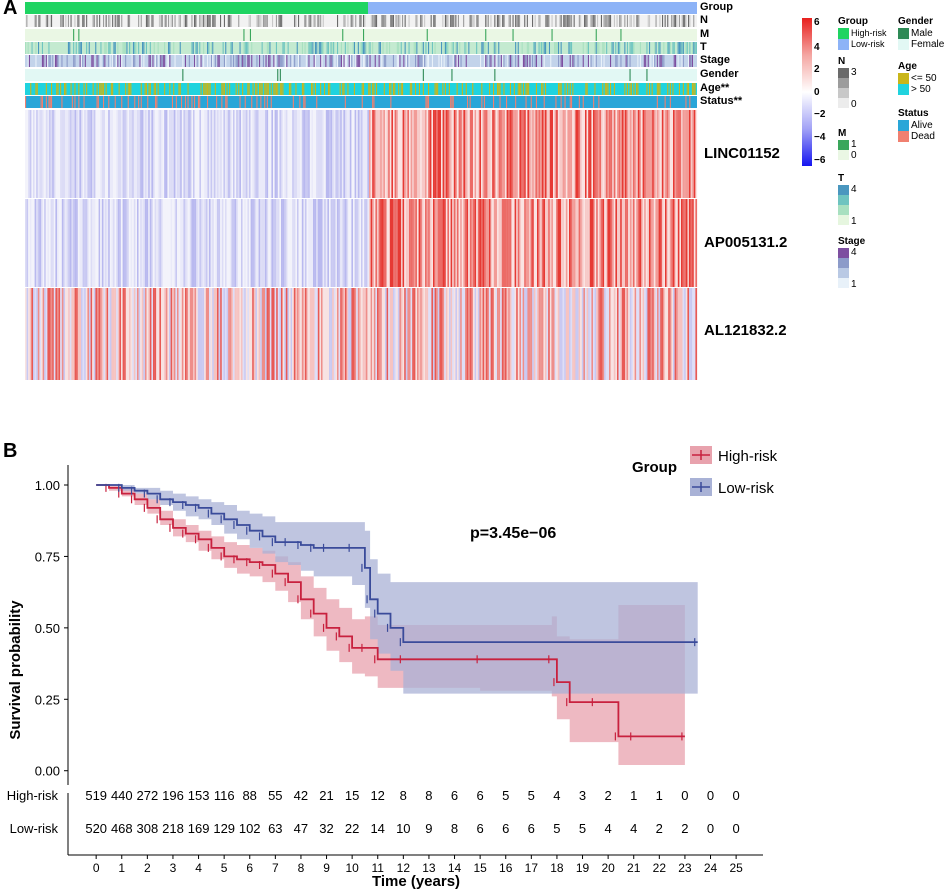  Describe the element at coordinates (853, 21) in the screenshot. I see `legend-group-title: Group` at that location.